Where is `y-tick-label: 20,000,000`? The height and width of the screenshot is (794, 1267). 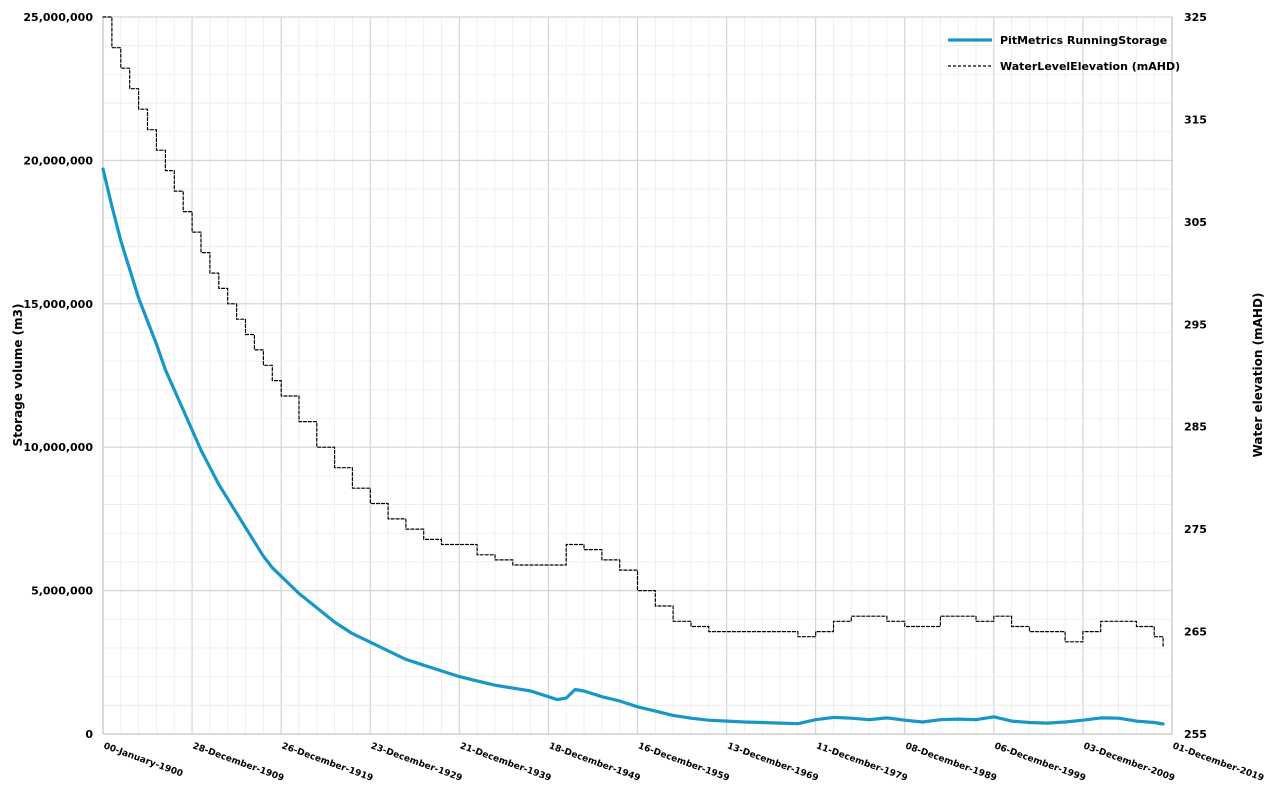
y-tick-label: 20,000,000 is located at coordinates (58, 160).